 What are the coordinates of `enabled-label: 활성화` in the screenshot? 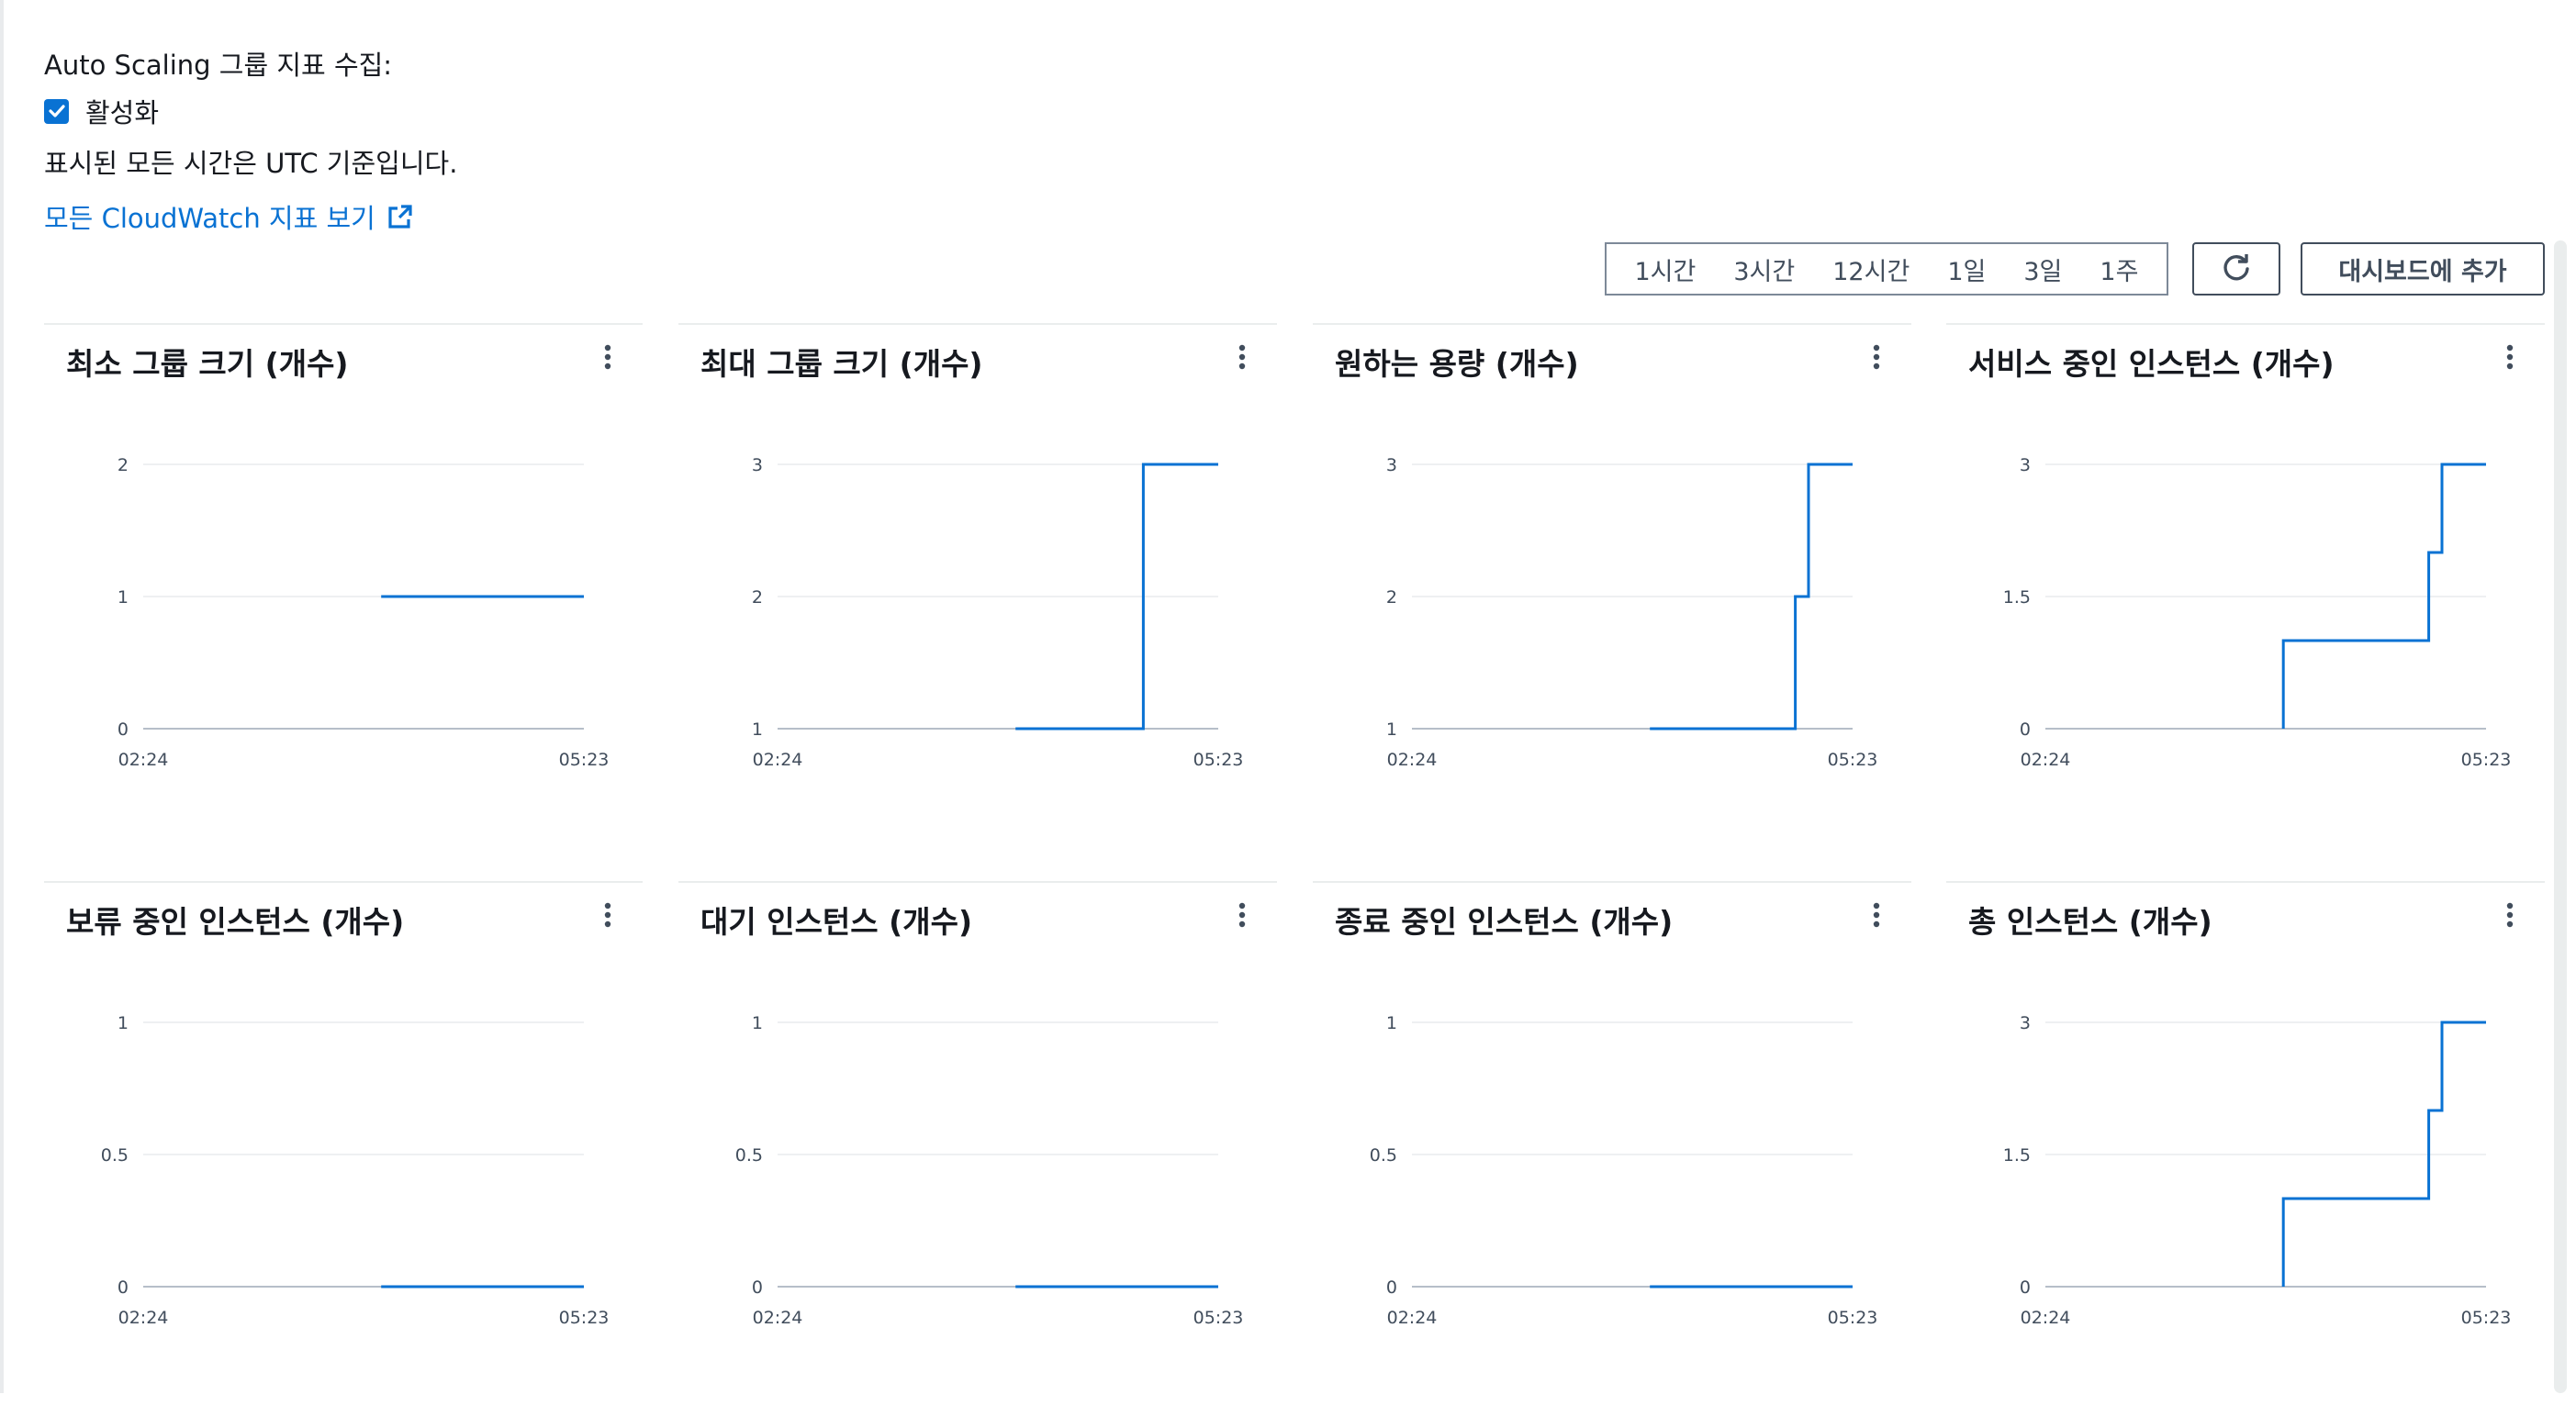 It's located at (122, 112).